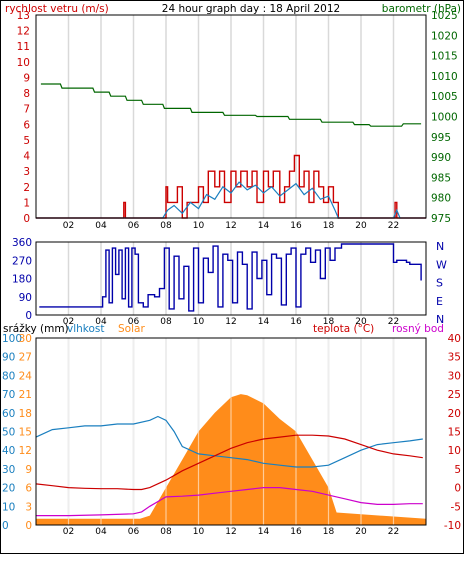 The image size is (464, 566). I want to click on rain-y-tick-label: 30, so click(25, 339).